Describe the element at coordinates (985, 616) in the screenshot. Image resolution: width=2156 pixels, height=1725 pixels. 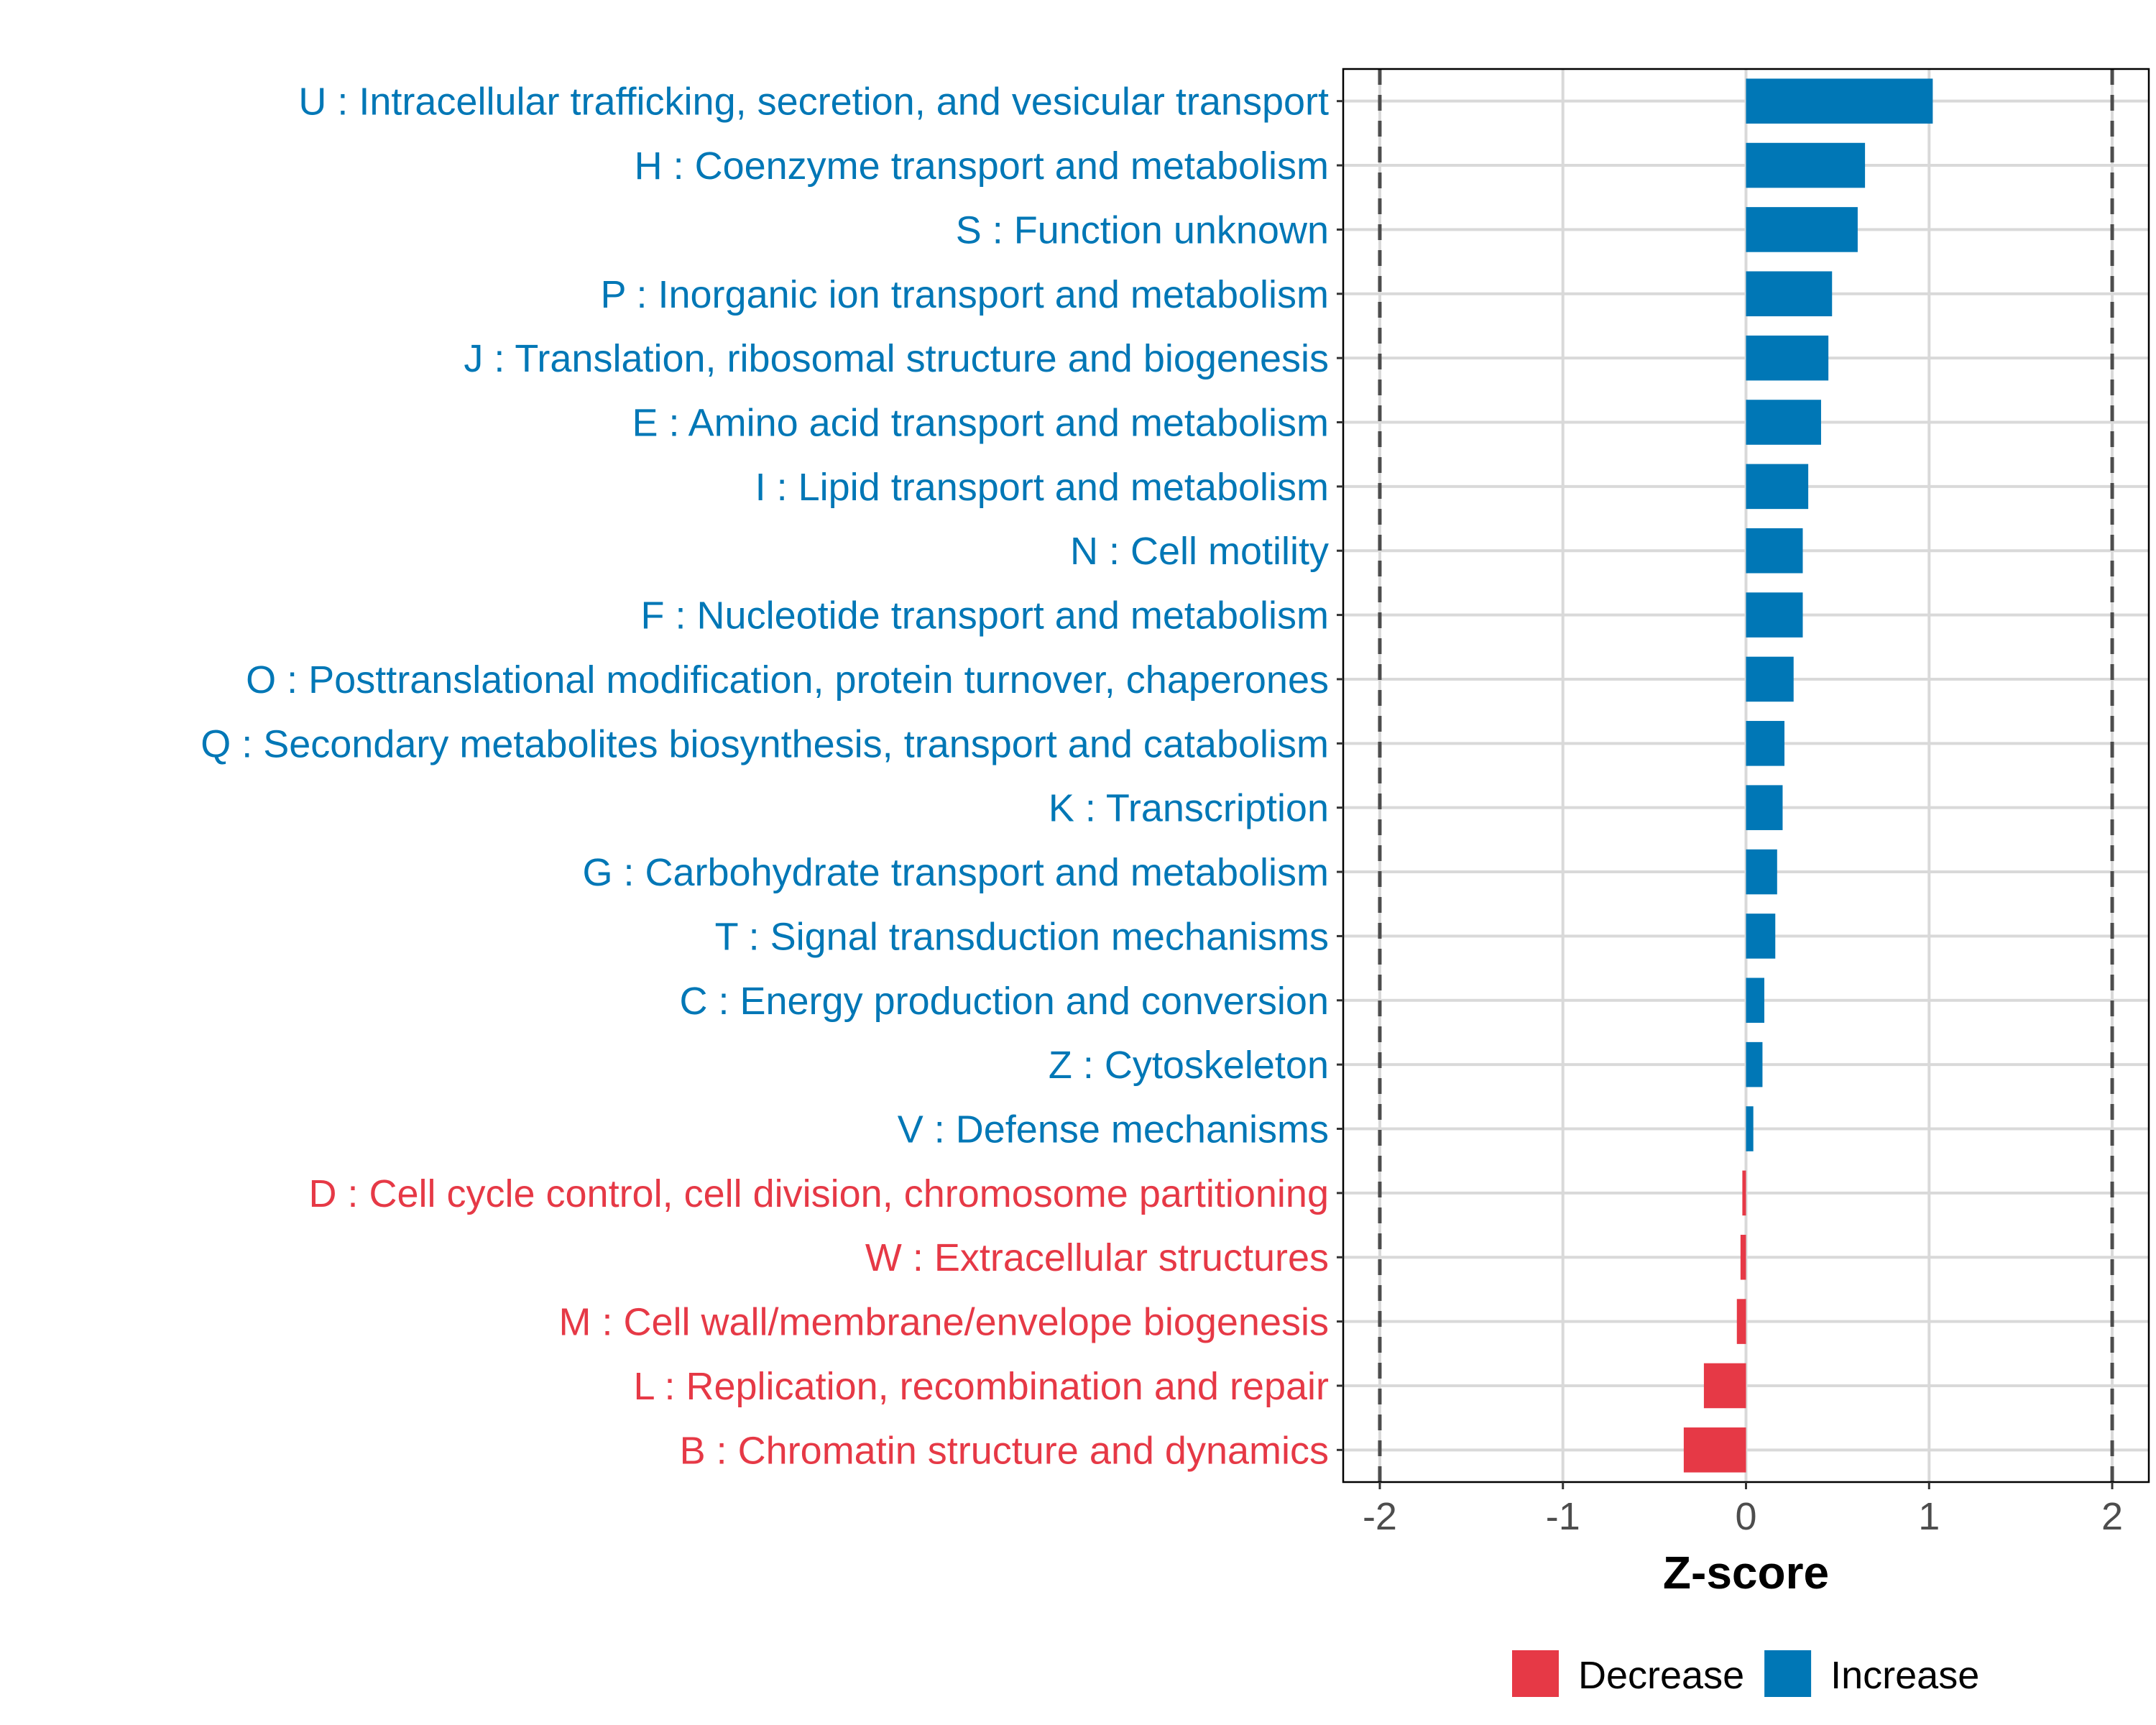
I see `category-label: F : Nucleotide transport and metabolism` at that location.